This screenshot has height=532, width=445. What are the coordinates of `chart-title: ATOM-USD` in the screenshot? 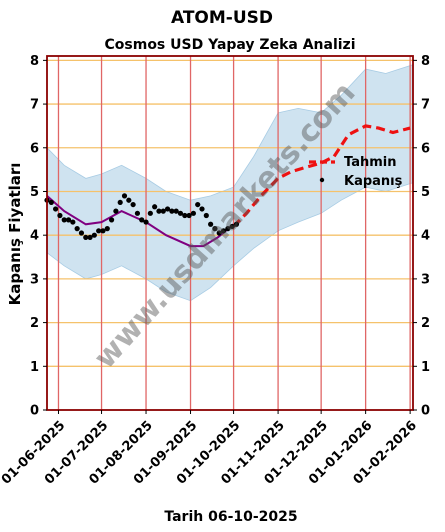 It's located at (222, 18).